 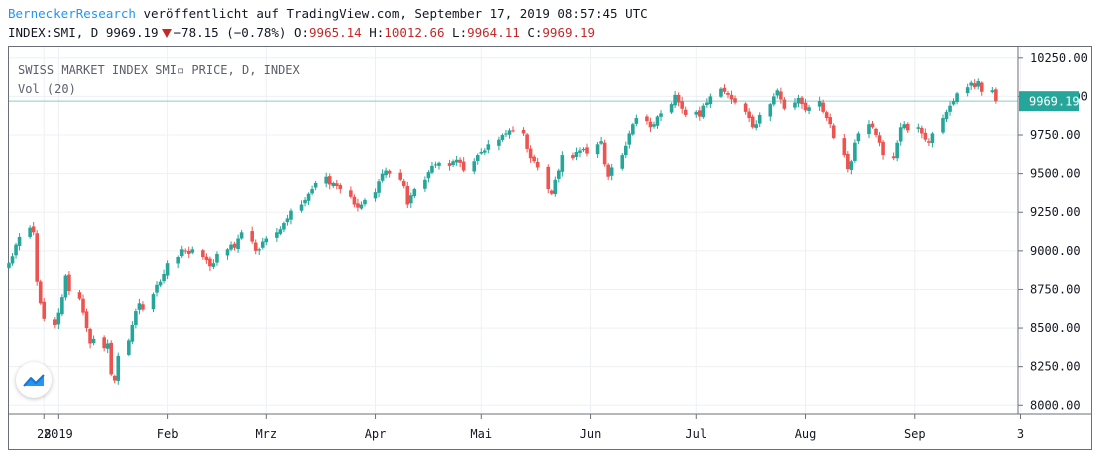 I want to click on close-label: C:, so click(x=535, y=32).